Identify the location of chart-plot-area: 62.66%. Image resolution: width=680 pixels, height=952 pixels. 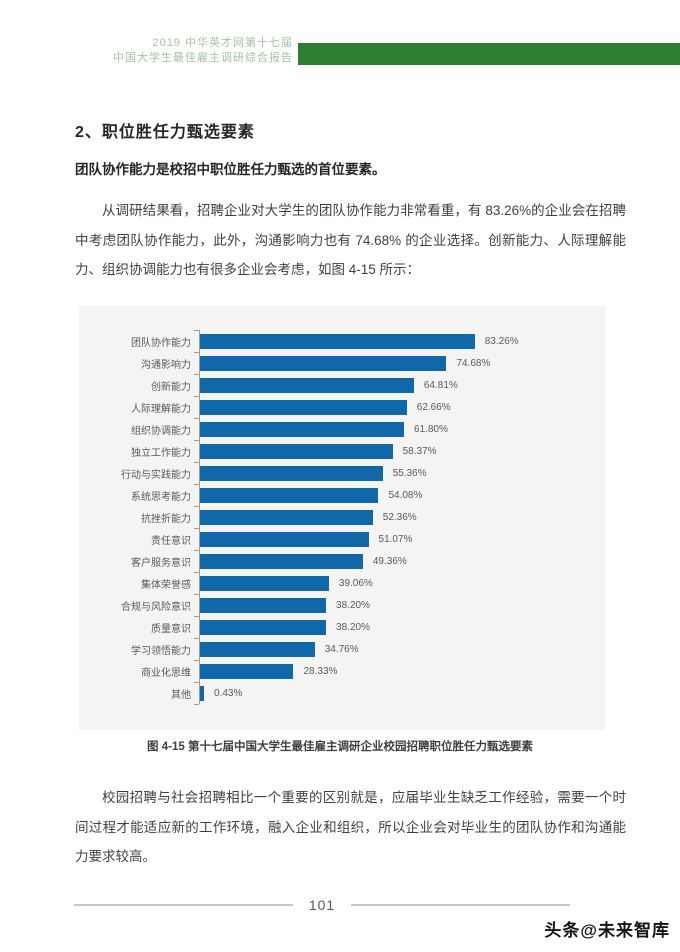
(395, 407).